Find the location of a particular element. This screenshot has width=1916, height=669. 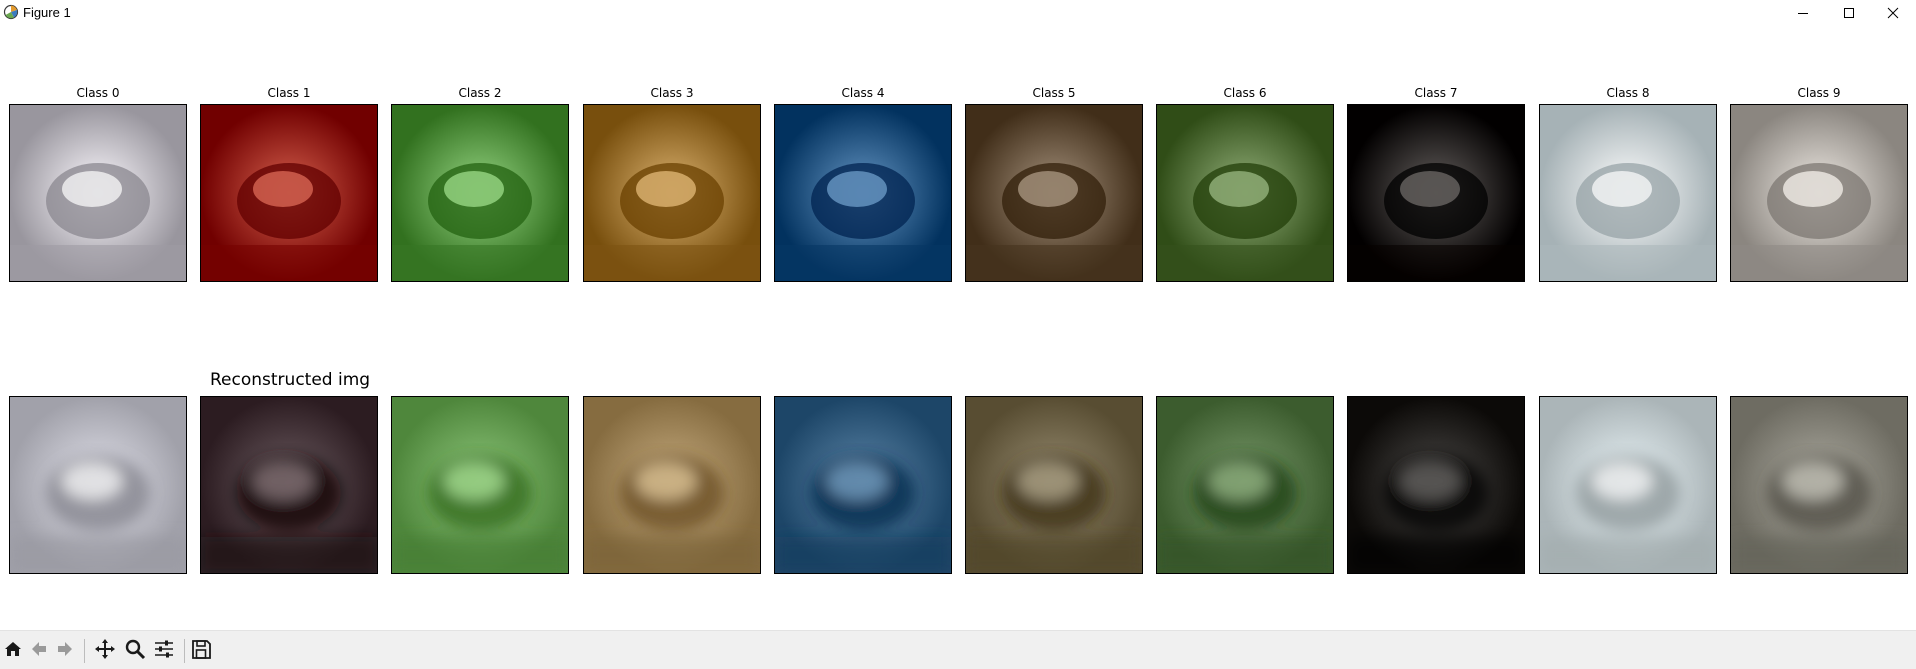

forward-arrow-icon is located at coordinates (65, 651).